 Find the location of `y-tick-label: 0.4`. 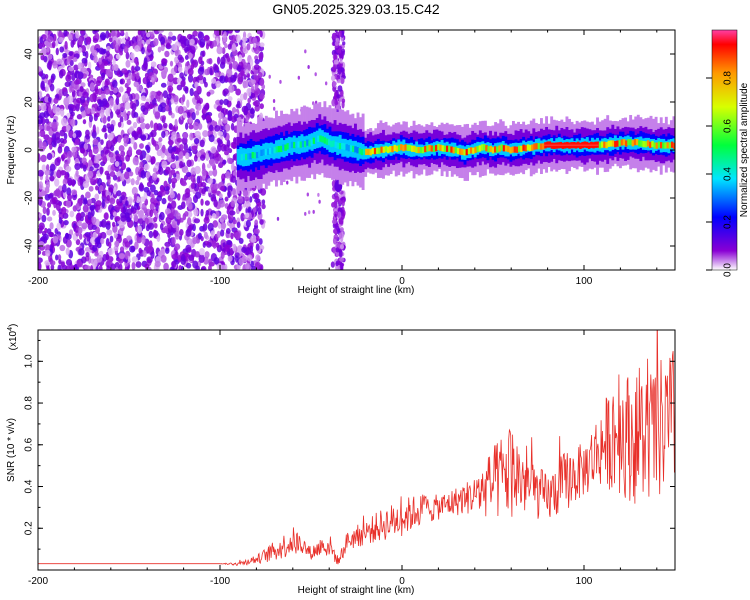

y-tick-label: 0.4 is located at coordinates (29, 486).